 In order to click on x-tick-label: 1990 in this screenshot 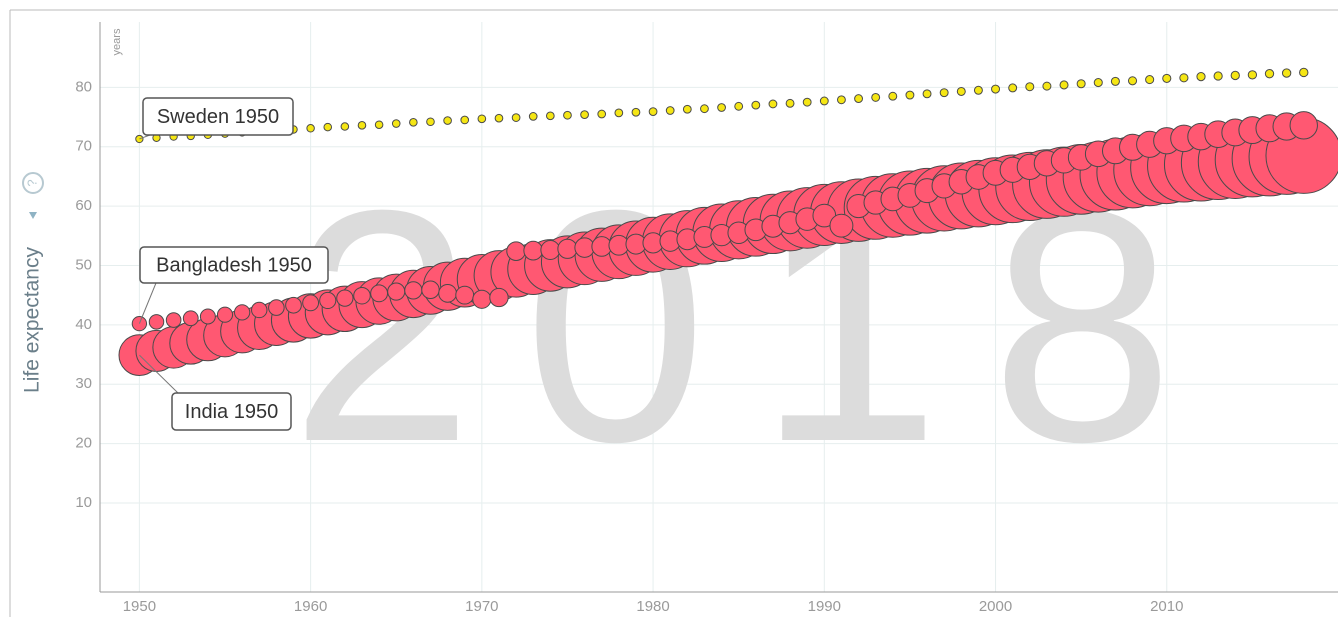, I will do `click(824, 606)`.